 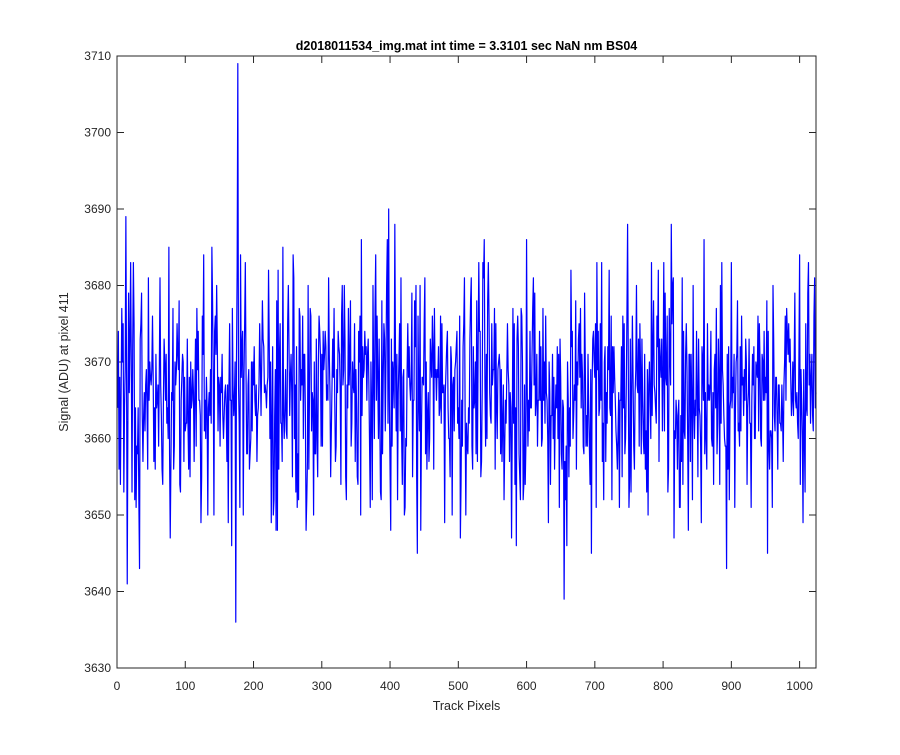 What do you see at coordinates (458, 686) in the screenshot?
I see `x-tick-label: 500` at bounding box center [458, 686].